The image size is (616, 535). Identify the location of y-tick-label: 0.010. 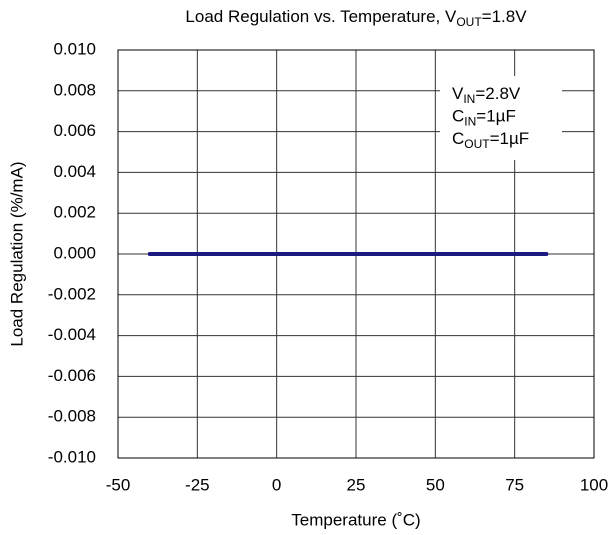
(74, 48).